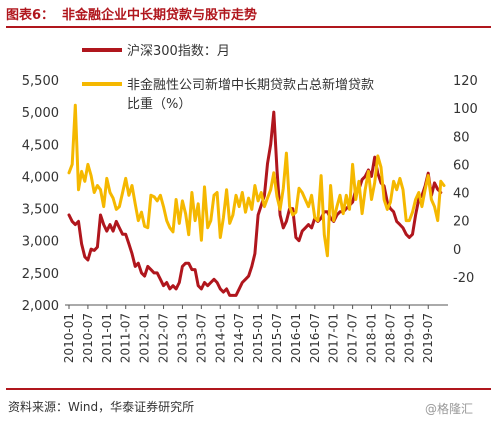  I want to click on chart-title: 图表6： 非金融企业中长期贷款与股市走势, so click(131, 13).